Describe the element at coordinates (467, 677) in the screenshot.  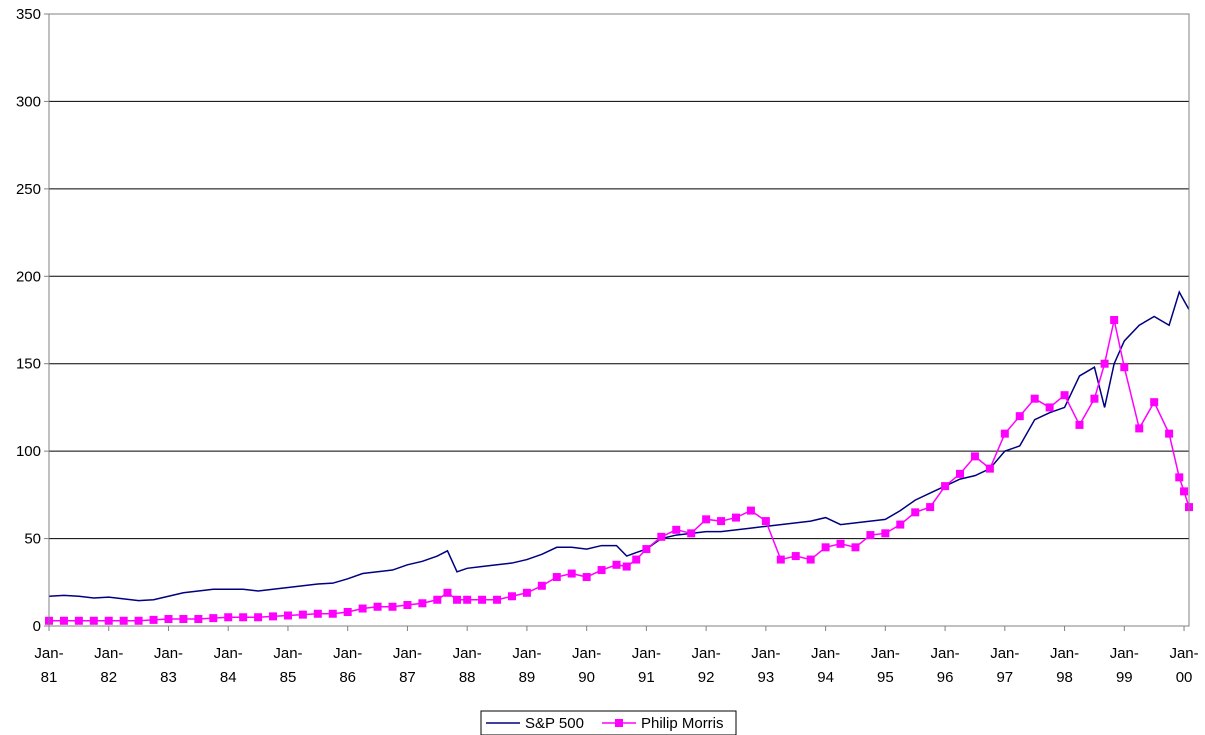
I see `x-tick-label: 88` at that location.